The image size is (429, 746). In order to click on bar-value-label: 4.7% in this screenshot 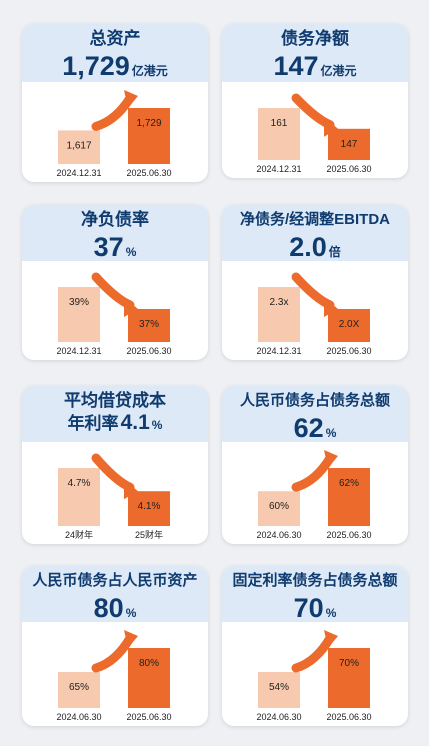, I will do `click(79, 483)`.